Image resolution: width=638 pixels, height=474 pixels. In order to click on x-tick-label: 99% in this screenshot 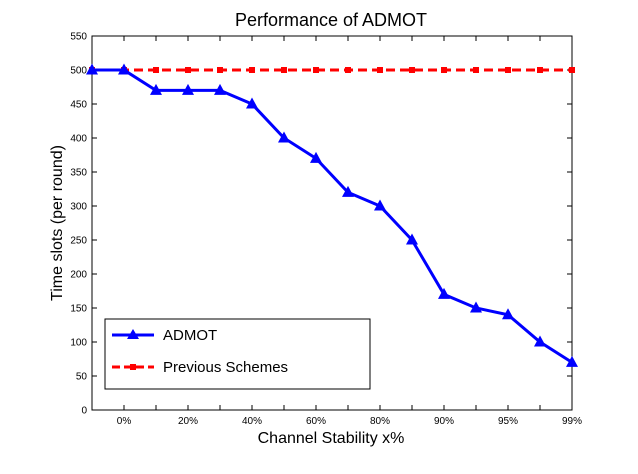, I will do `click(572, 421)`.